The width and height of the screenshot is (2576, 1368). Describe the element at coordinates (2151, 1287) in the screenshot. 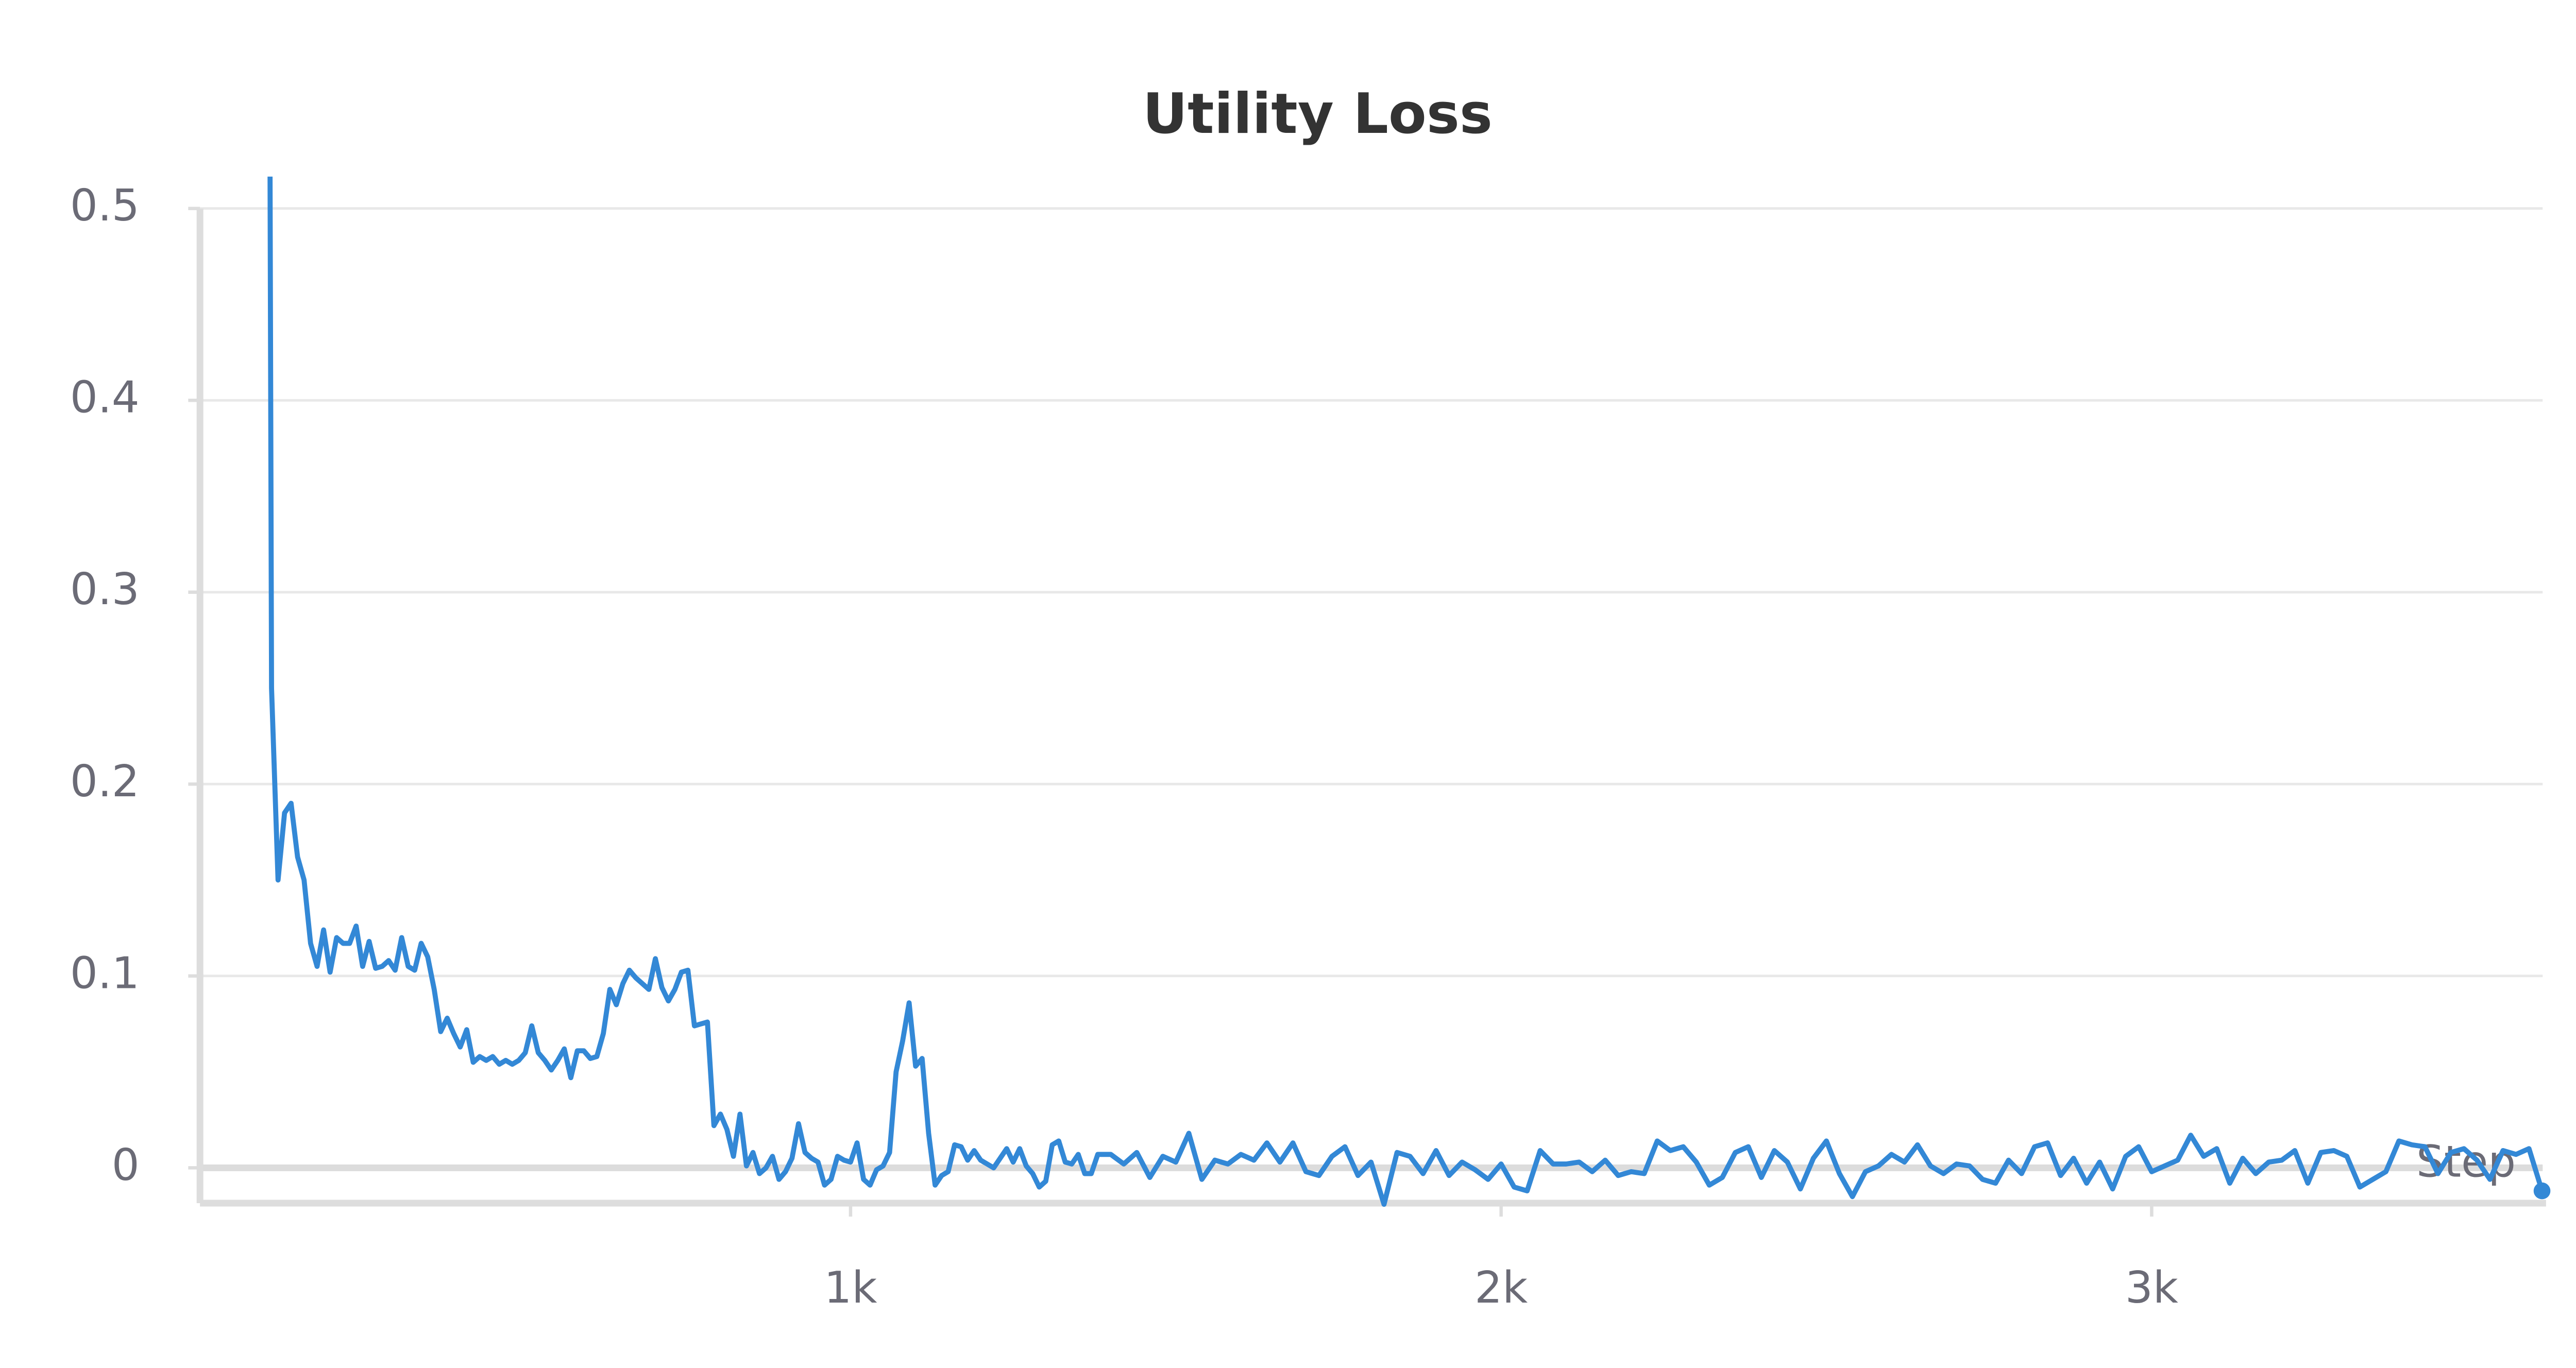

I see `x-tick-label: 3k` at that location.